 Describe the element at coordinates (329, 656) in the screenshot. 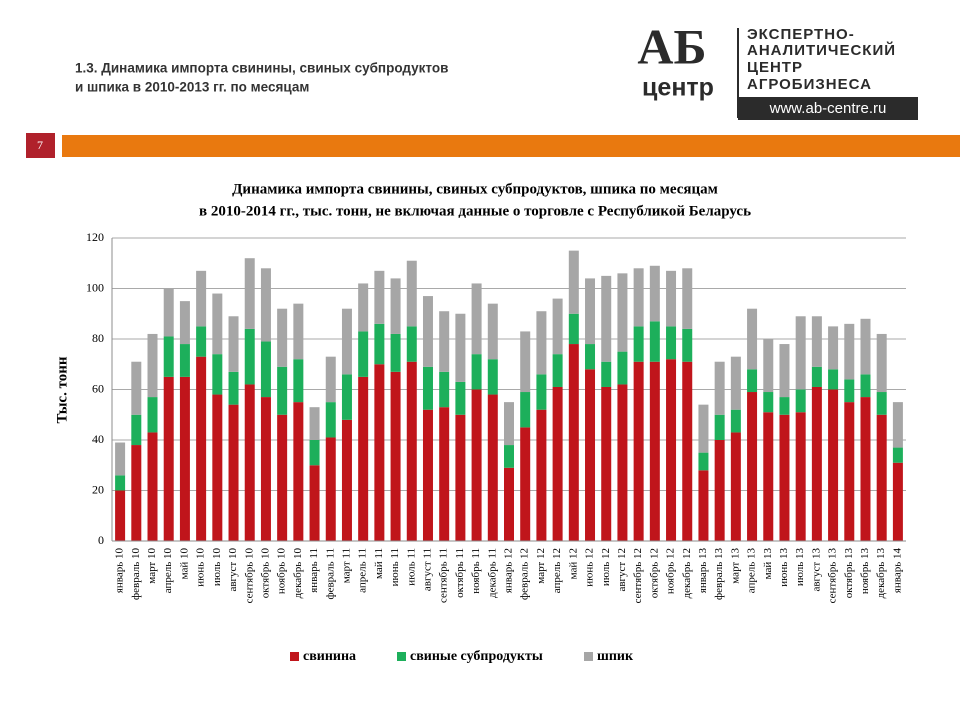

I see `legend-label: свинина` at that location.